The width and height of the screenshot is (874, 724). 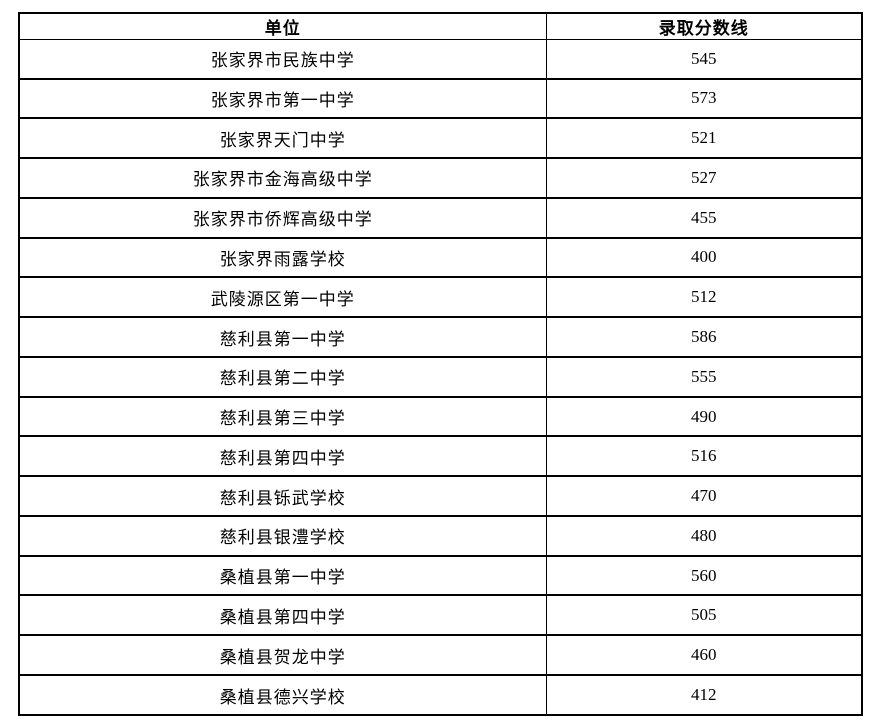 I want to click on table-row: 慈利县第一中学 586, so click(x=440, y=337).